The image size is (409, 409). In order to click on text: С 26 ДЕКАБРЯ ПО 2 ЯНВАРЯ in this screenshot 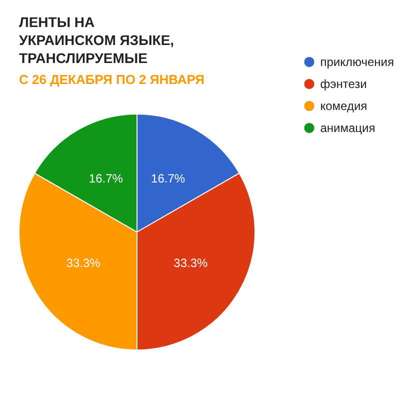, I will do `click(111, 79)`.